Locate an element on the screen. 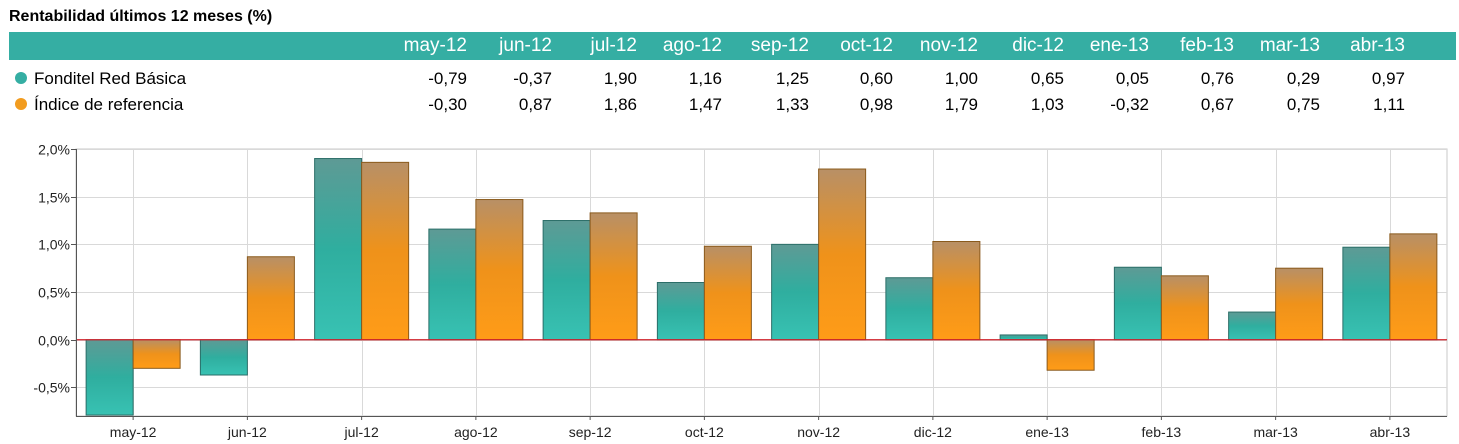  table-cell: 0,75 is located at coordinates (1303, 104).